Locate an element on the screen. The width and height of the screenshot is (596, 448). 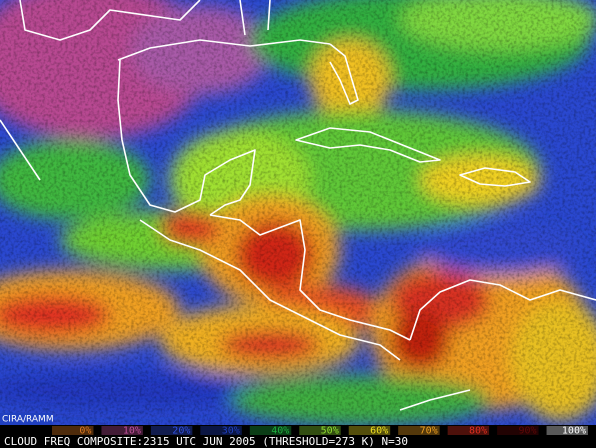
credit-box is located at coordinates (26, 419).